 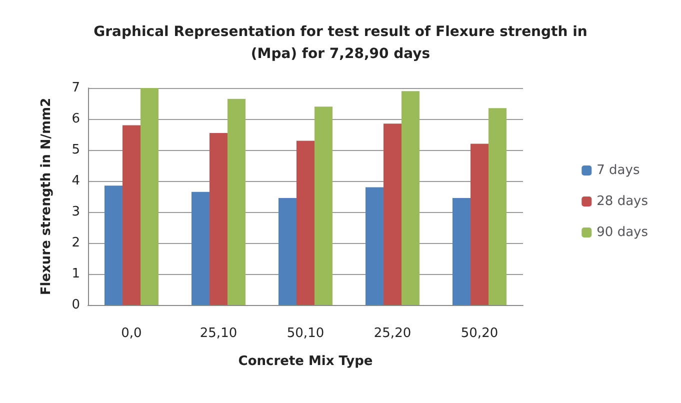 I want to click on y-tick-label: 6, so click(x=76, y=119).